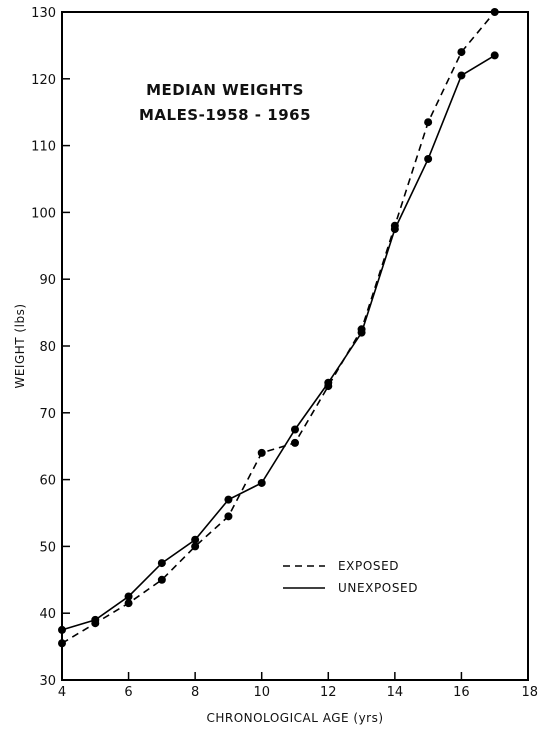 The image size is (539, 732). What do you see at coordinates (43, 13) in the screenshot?
I see `y-tick-label: 130` at bounding box center [43, 13].